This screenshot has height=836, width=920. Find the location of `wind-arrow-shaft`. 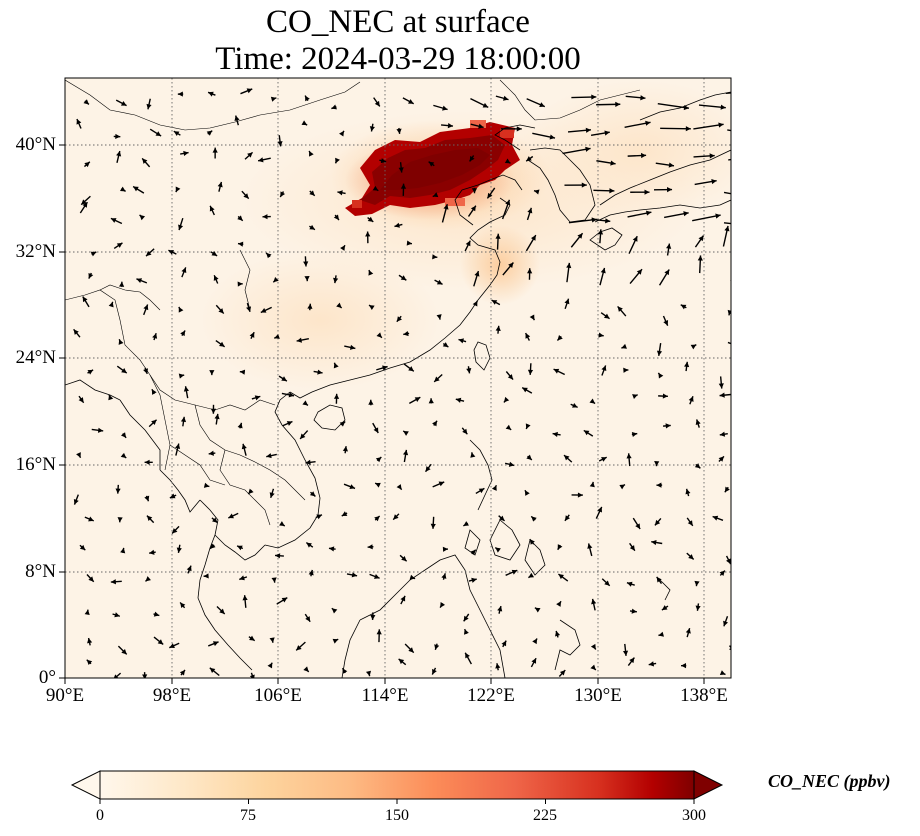

wind-arrow-shaft is located at coordinates (708, 126).